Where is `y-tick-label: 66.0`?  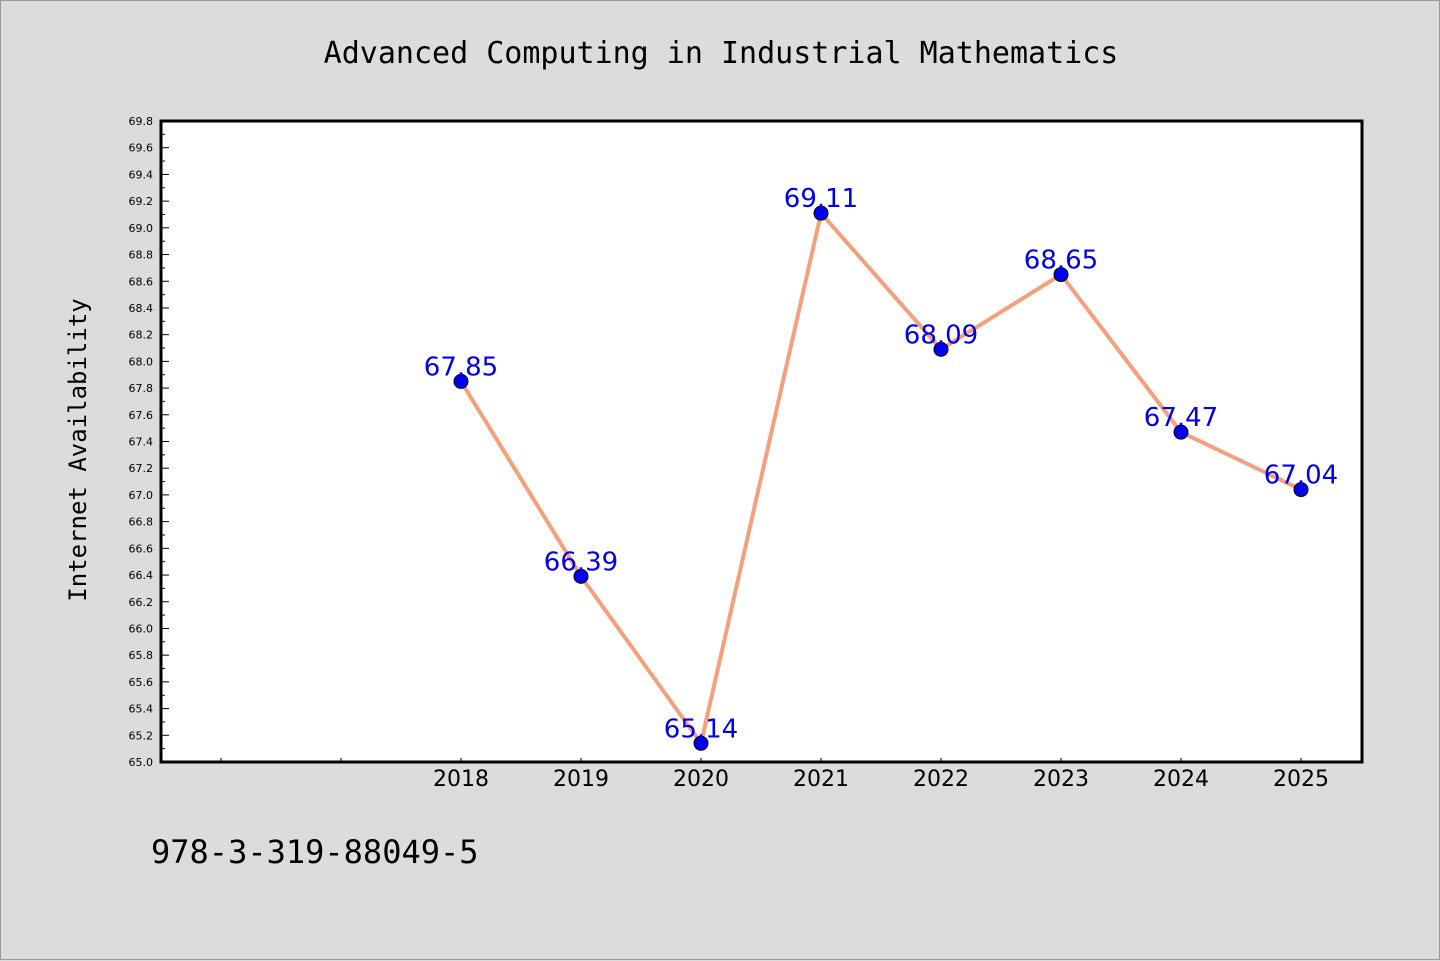 y-tick-label: 66.0 is located at coordinates (141, 628).